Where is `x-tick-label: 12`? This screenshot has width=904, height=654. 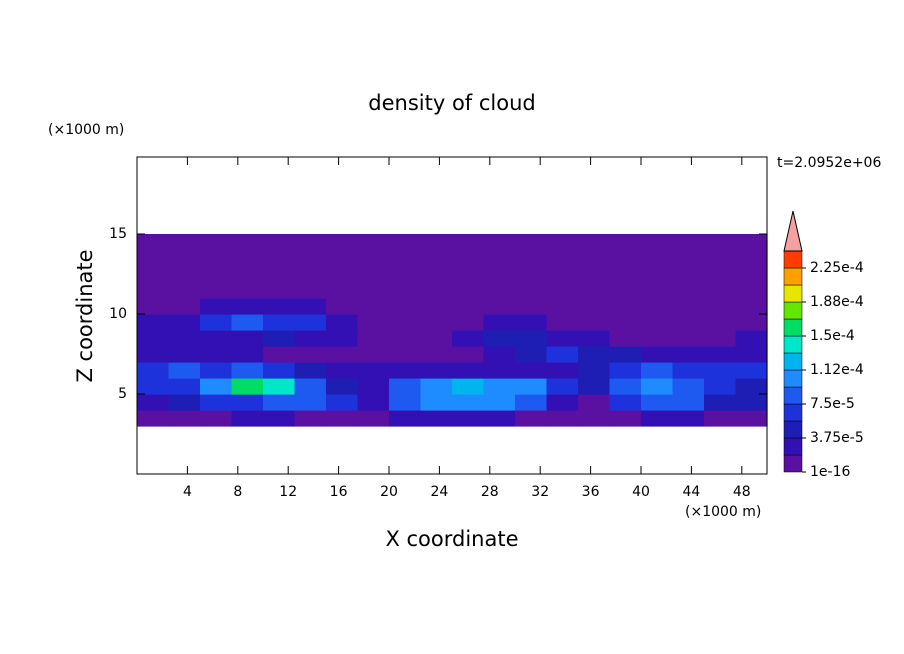
x-tick-label: 12 is located at coordinates (288, 492).